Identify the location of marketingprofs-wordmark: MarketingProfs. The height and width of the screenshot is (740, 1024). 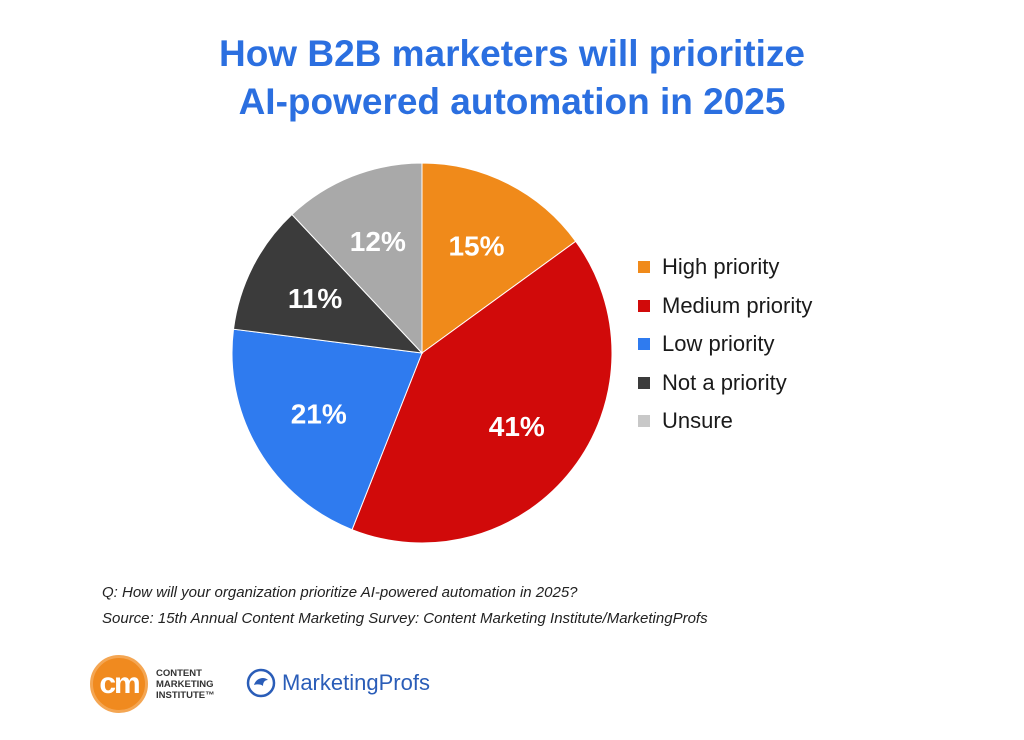
(356, 682).